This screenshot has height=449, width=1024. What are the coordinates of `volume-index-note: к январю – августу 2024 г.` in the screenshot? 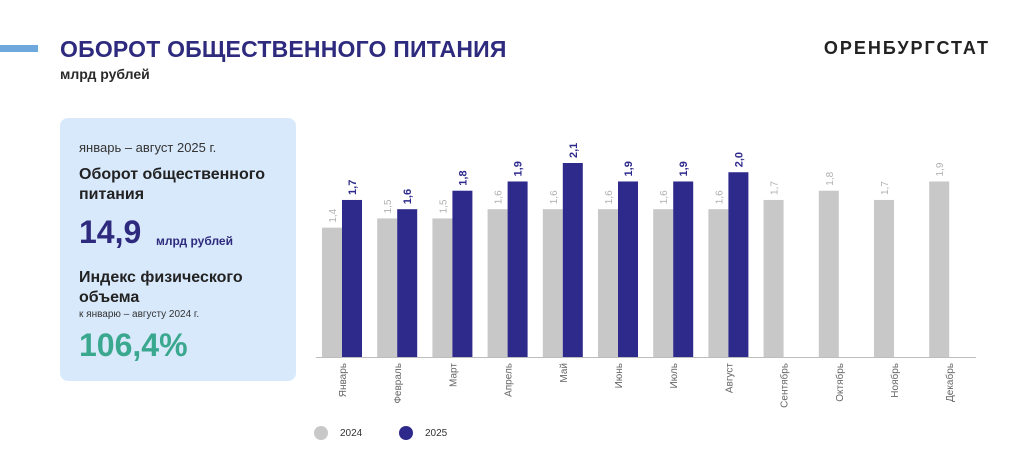 It's located at (139, 314).